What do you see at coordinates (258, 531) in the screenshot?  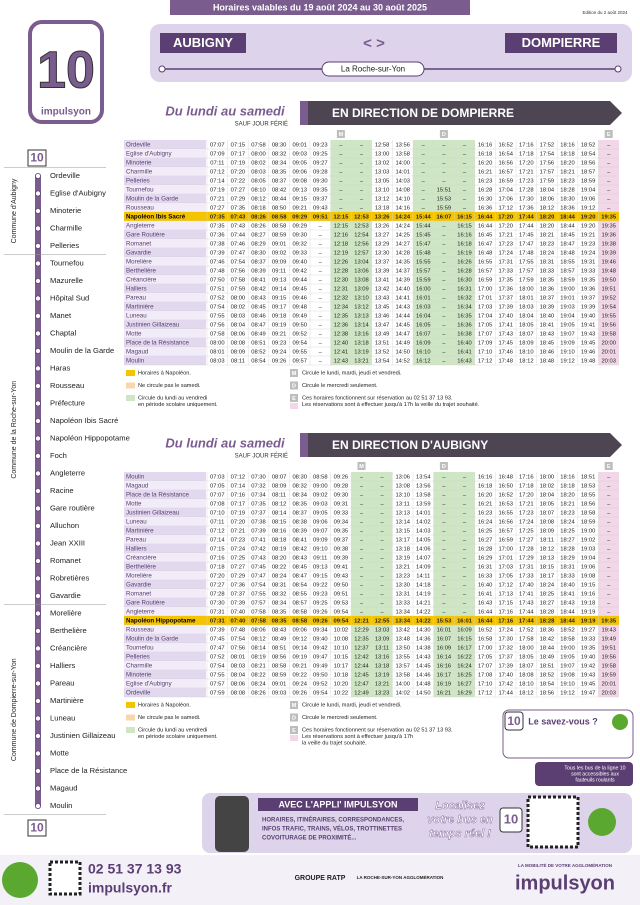 I see `time: 07:39` at bounding box center [258, 531].